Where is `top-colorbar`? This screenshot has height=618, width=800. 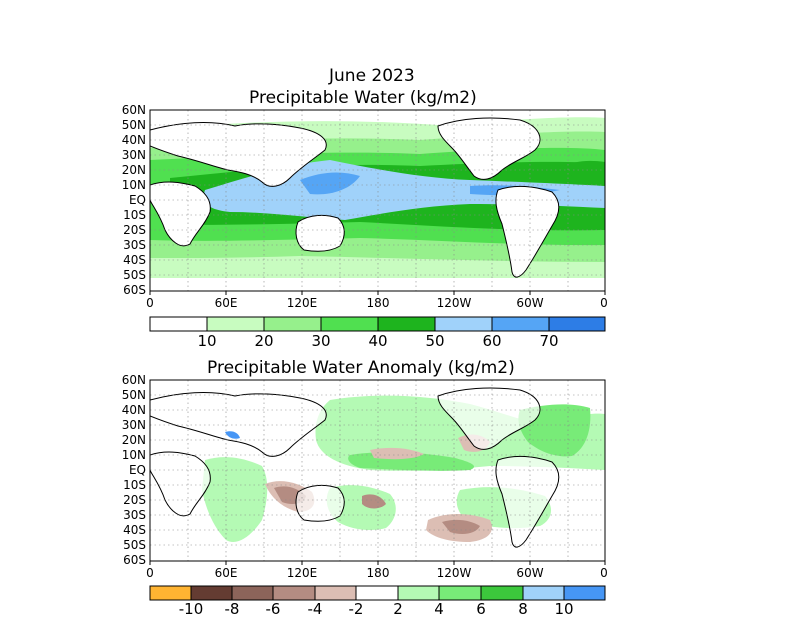 top-colorbar is located at coordinates (377, 324).